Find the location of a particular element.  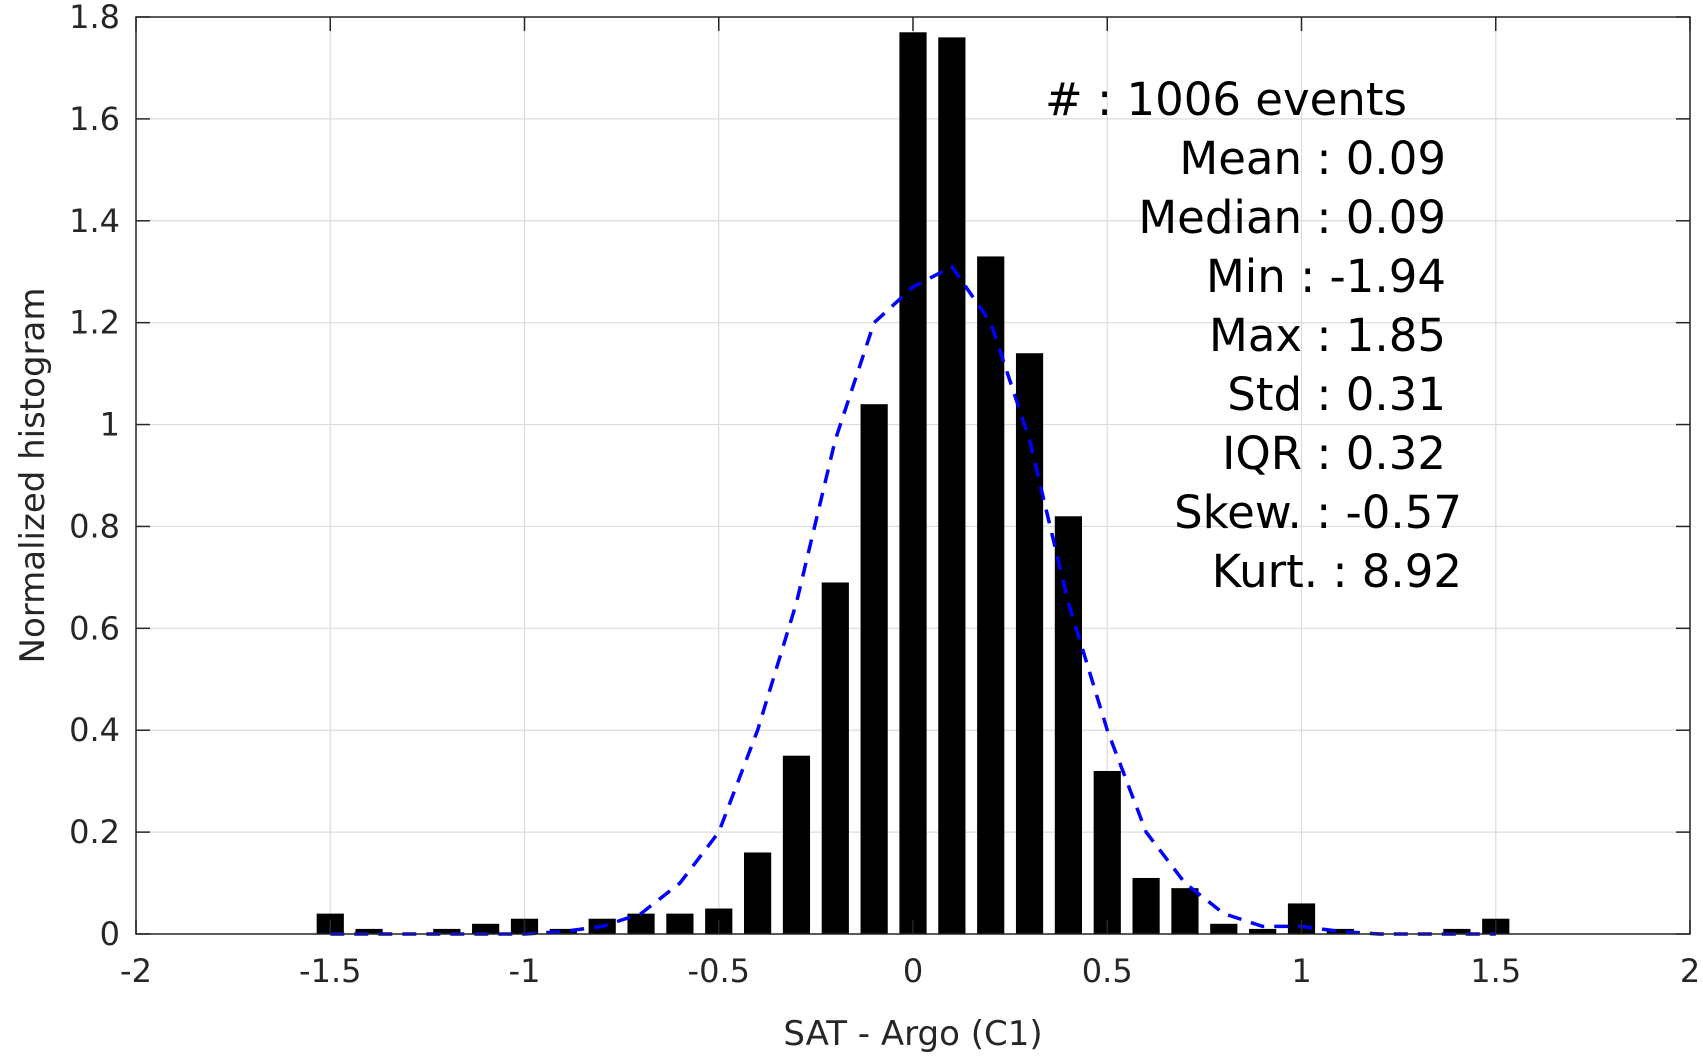

x-tick-label: 0.5 is located at coordinates (1107, 971).